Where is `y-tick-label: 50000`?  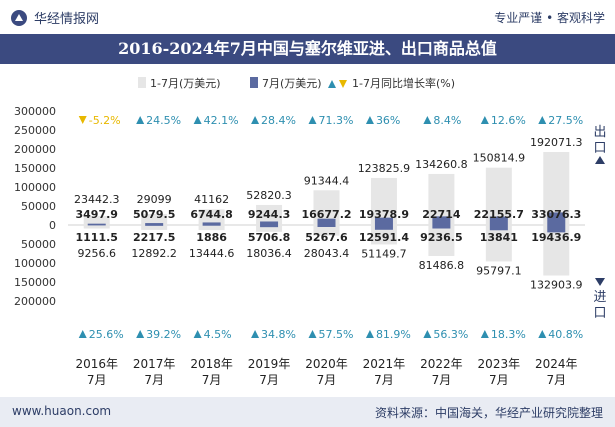
y-tick-label: 50000 is located at coordinates (38, 244).